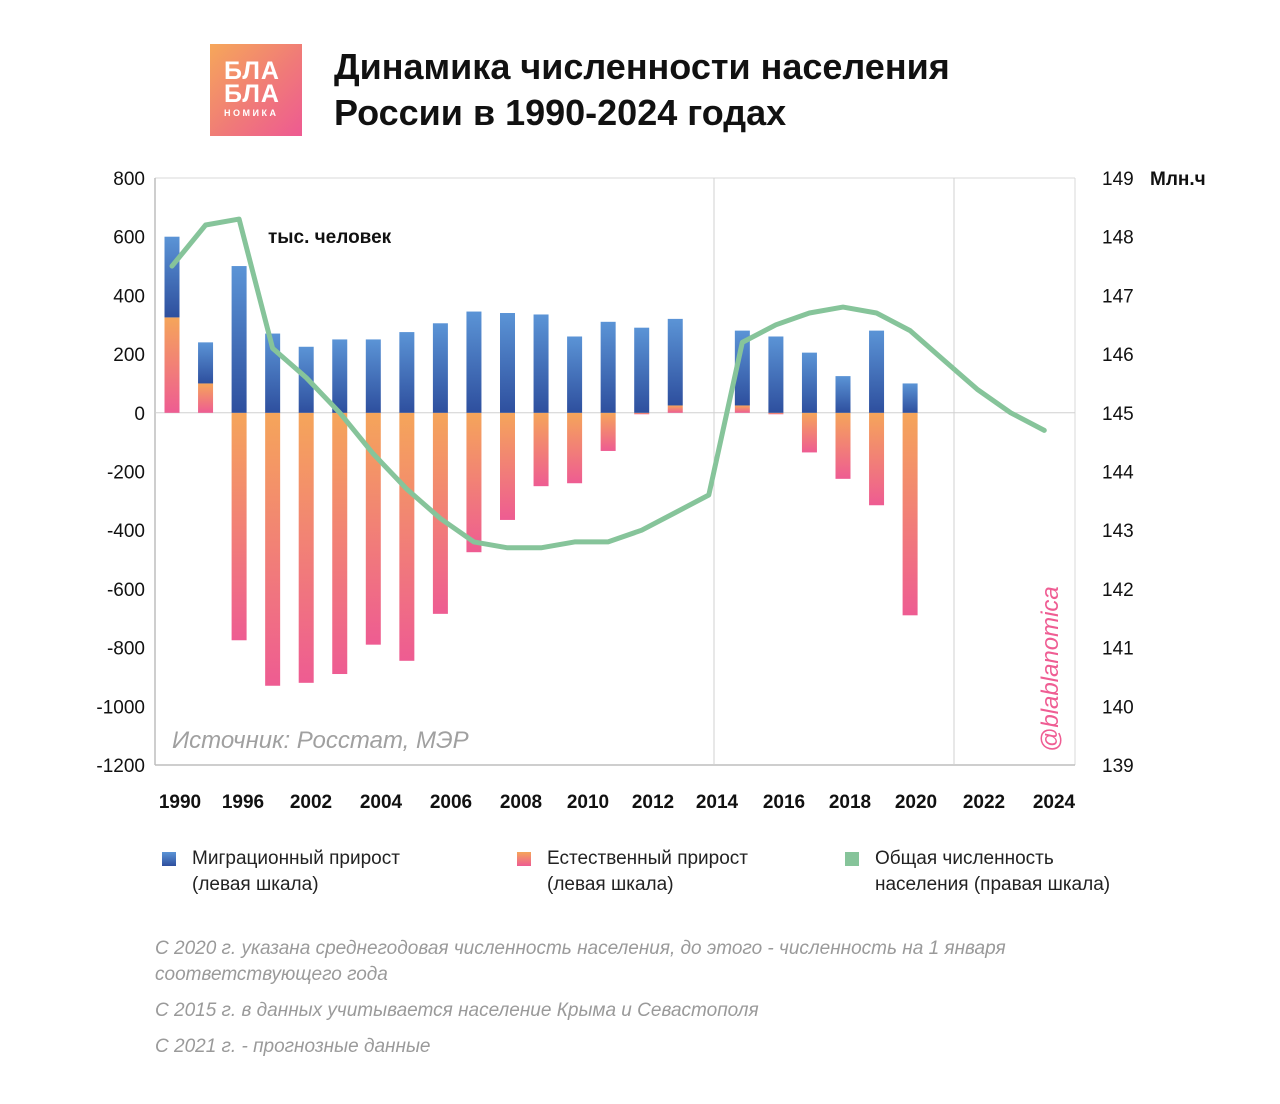 The image size is (1280, 1104). Describe the element at coordinates (120, 707) in the screenshot. I see `left-tick-label: -1000` at that location.